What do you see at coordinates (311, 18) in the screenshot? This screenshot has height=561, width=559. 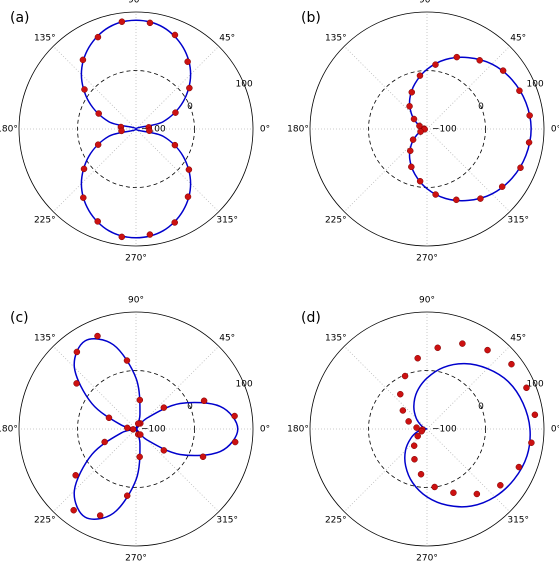 I see `panel-label: (b)` at bounding box center [311, 18].